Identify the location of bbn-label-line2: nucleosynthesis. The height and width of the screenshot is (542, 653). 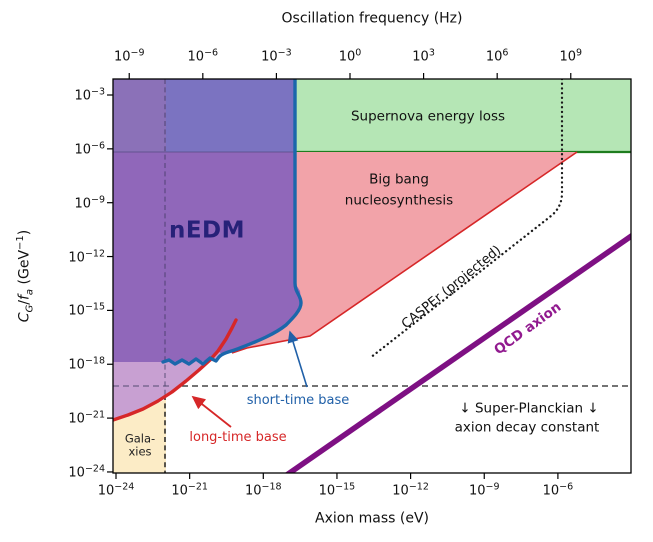
(399, 200).